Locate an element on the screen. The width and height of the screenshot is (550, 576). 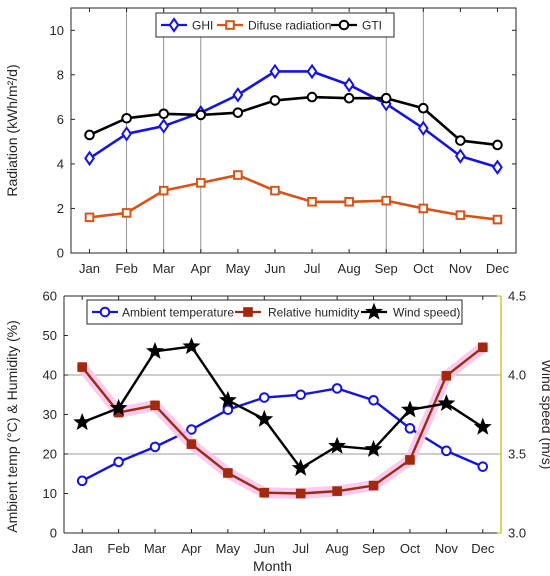
y2-tick-label: 3.0 is located at coordinates (517, 533).